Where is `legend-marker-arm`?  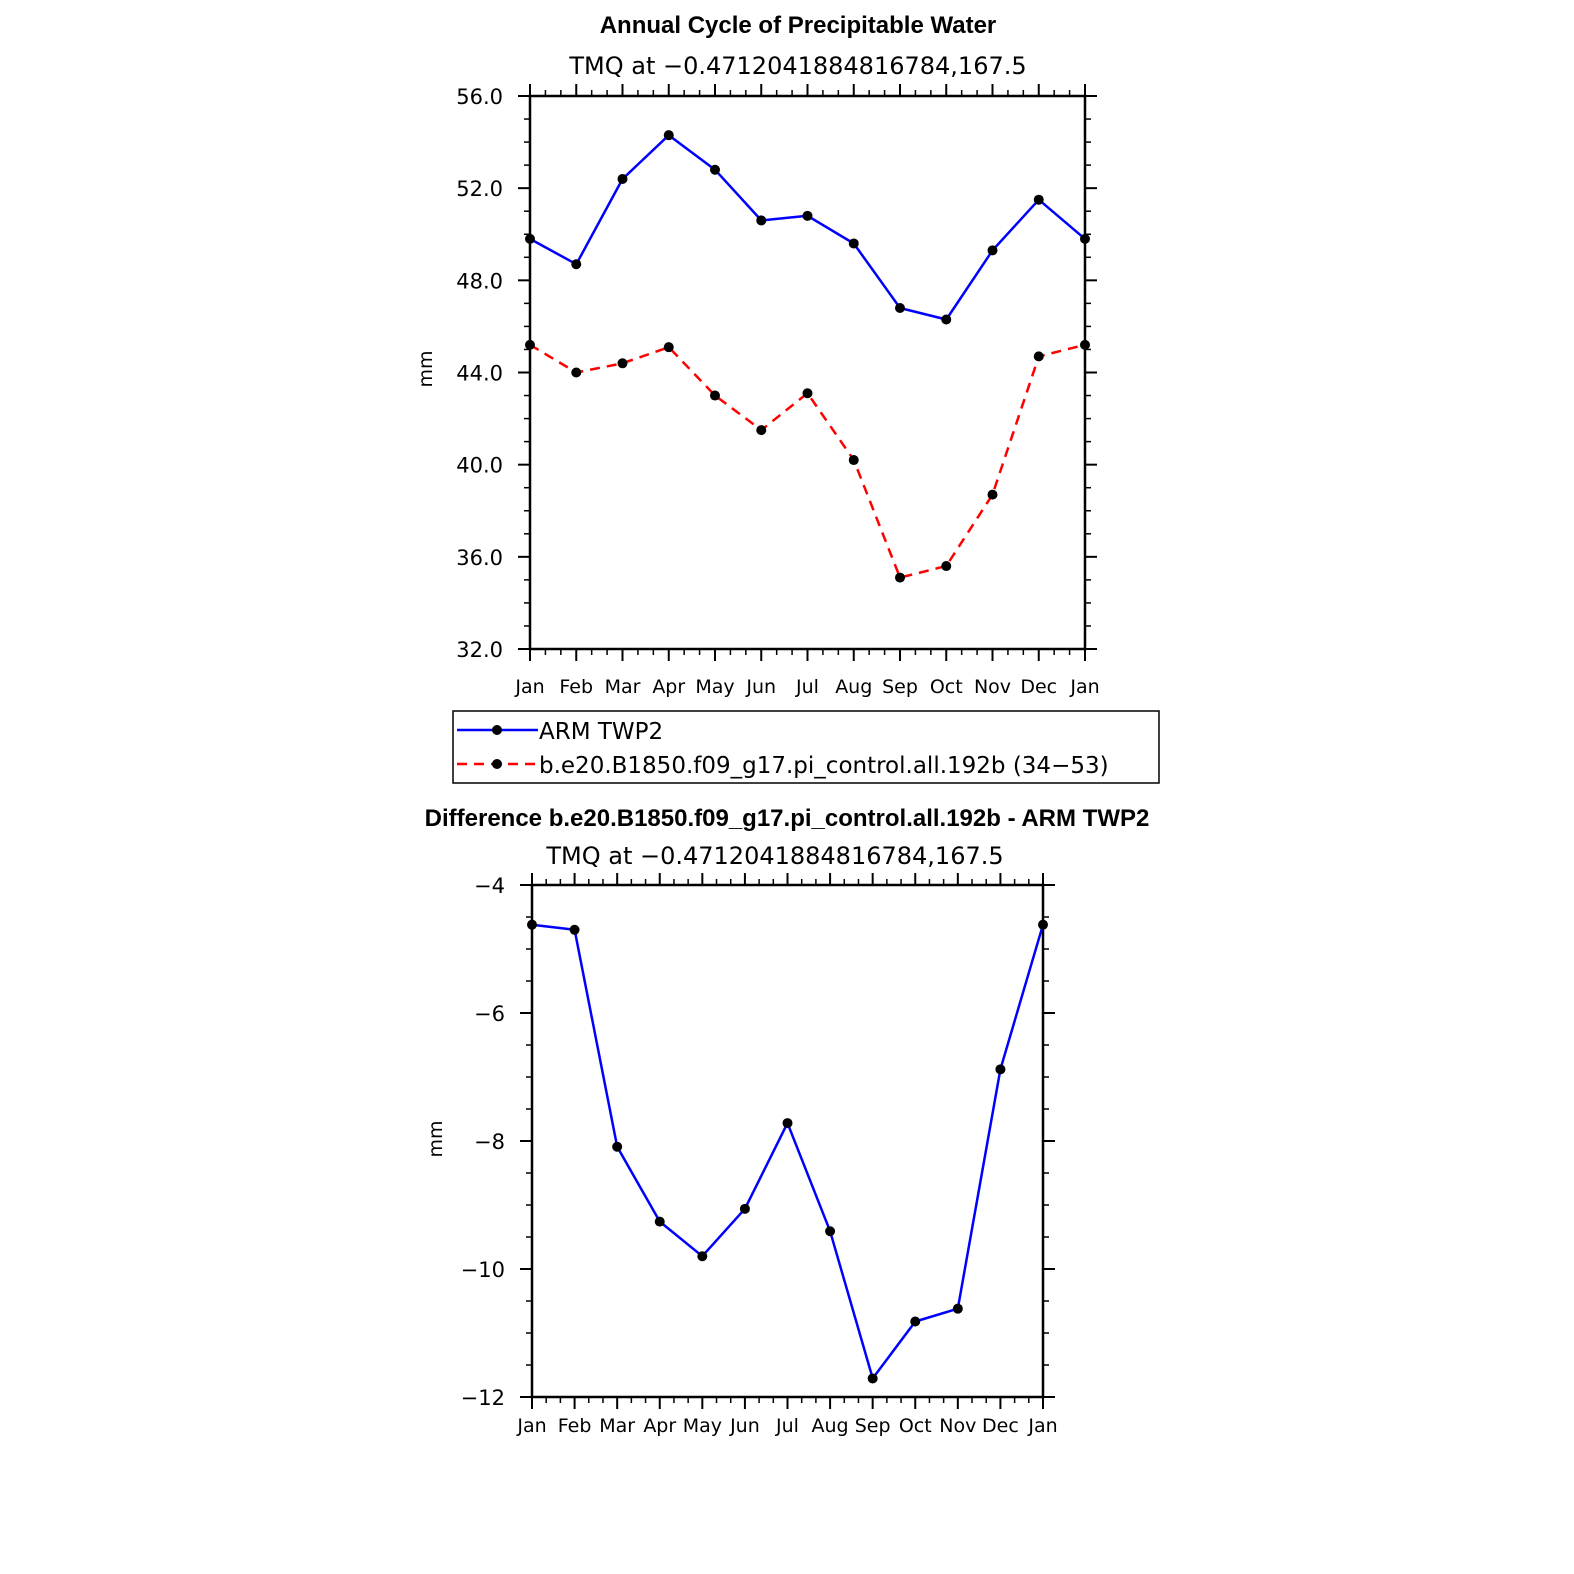
legend-marker-arm is located at coordinates (497, 730).